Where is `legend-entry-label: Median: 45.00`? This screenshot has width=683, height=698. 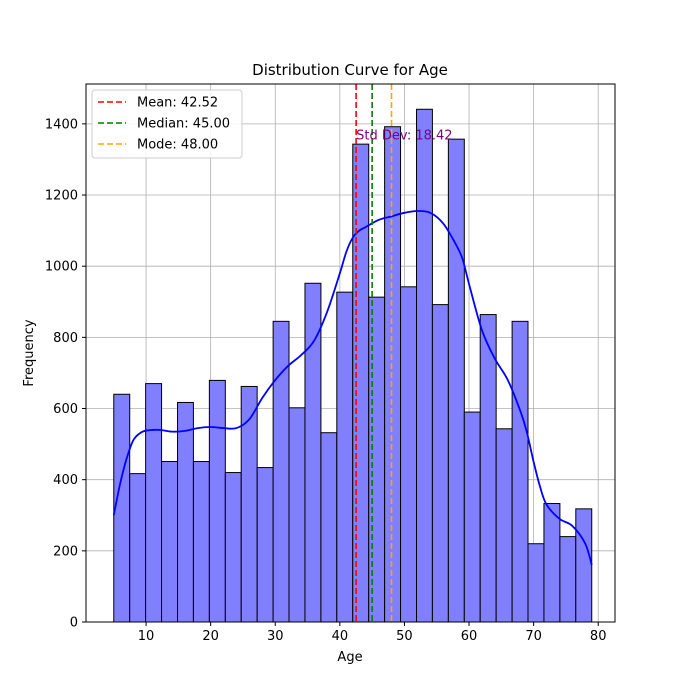 legend-entry-label: Median: 45.00 is located at coordinates (183, 124).